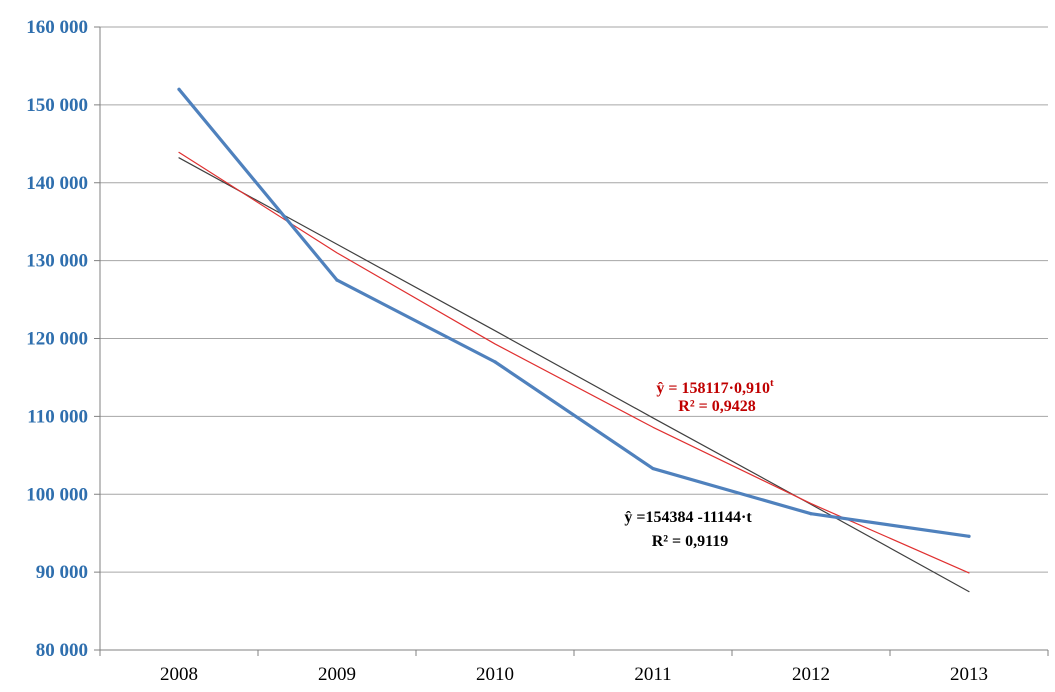 The height and width of the screenshot is (692, 1055). What do you see at coordinates (495, 674) in the screenshot?
I see `x-tick-label: 2010` at bounding box center [495, 674].